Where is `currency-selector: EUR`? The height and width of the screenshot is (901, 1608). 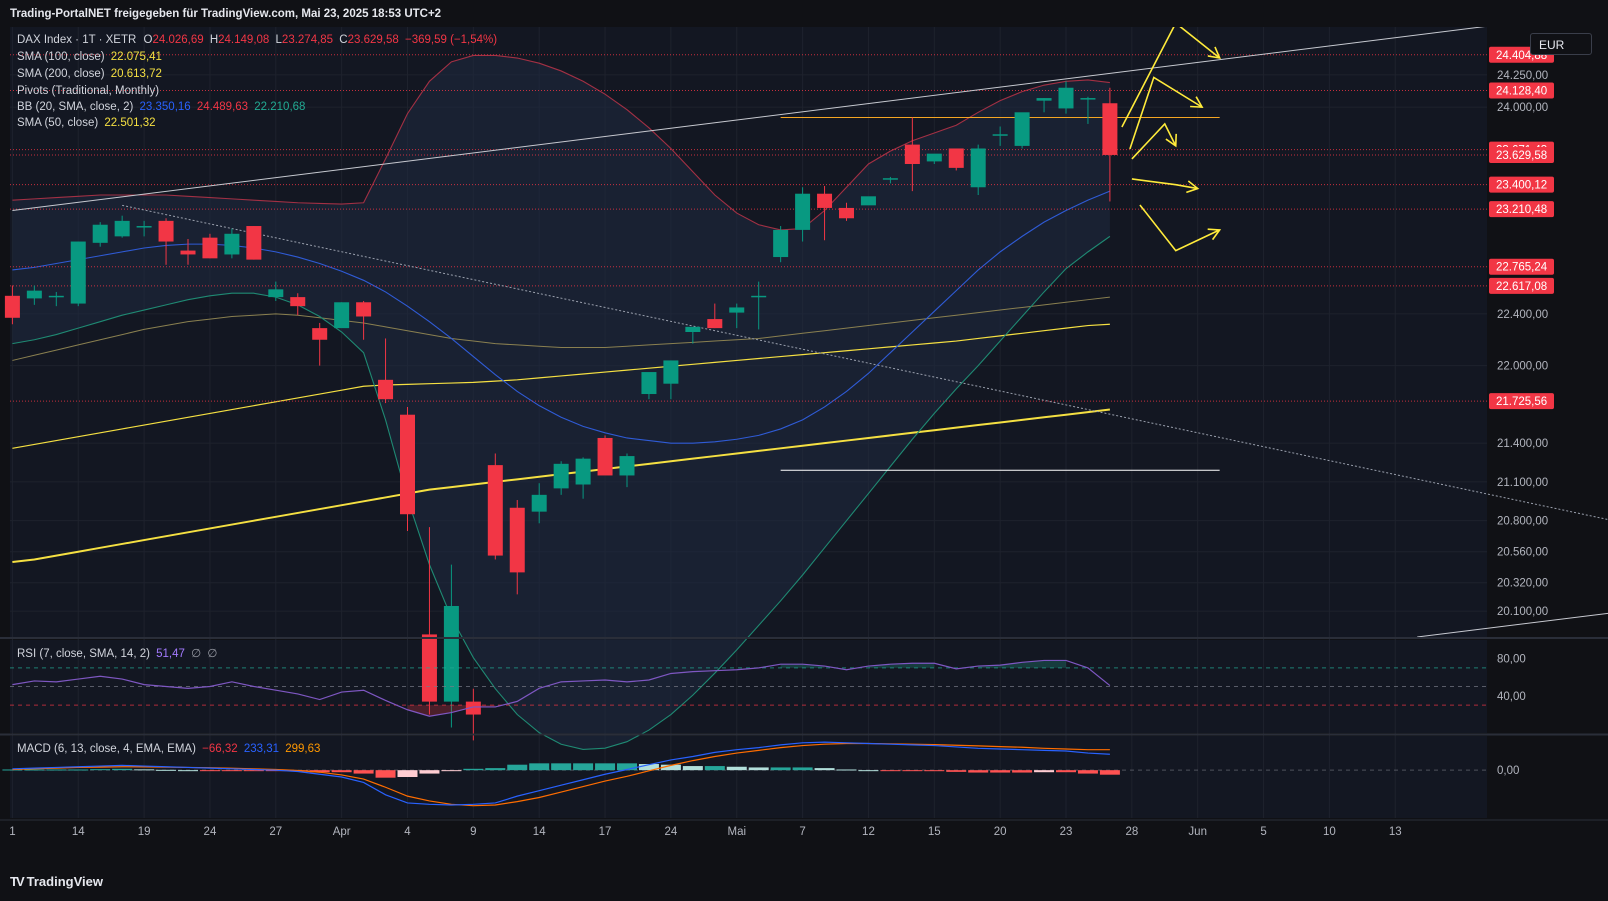 currency-selector: EUR is located at coordinates (1561, 44).